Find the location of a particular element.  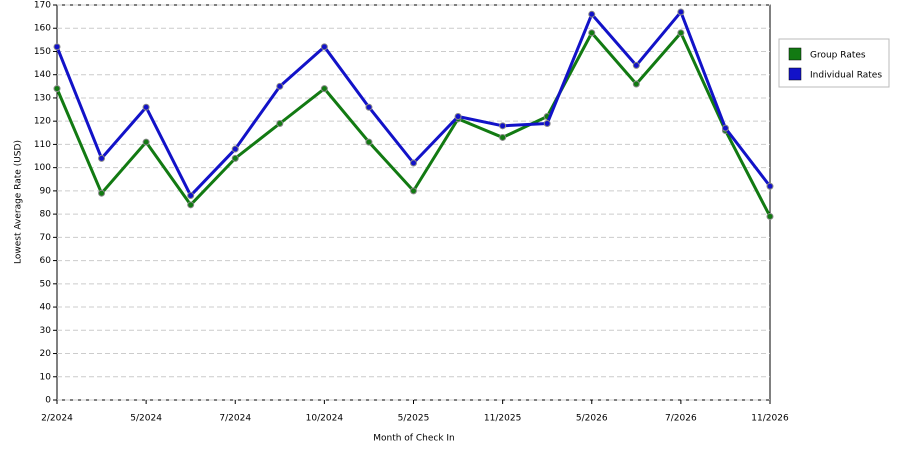

y-tick-label: 70 is located at coordinates (46, 238).